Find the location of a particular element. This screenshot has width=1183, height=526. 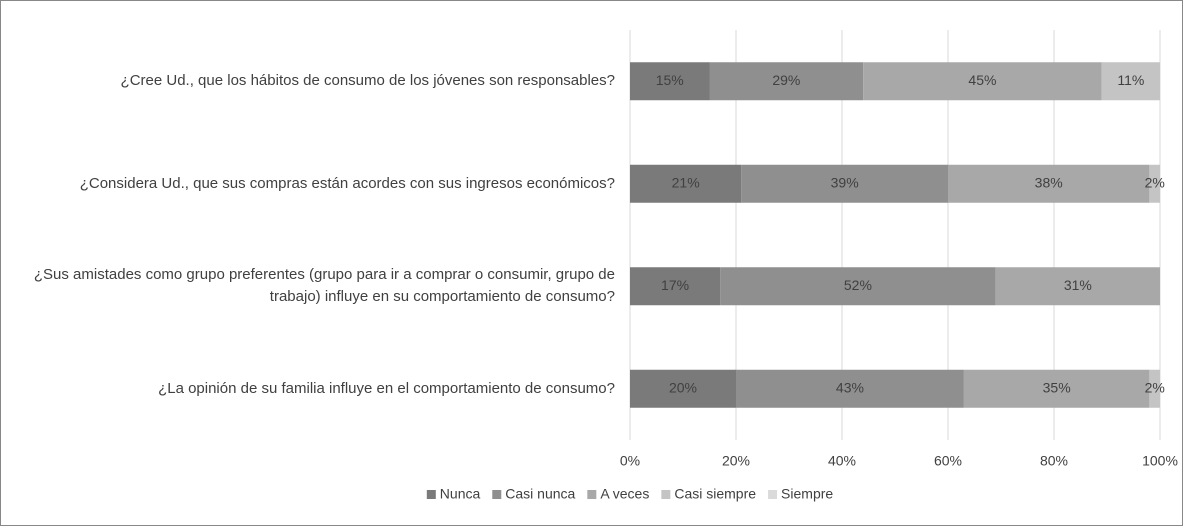

data-label: 21% is located at coordinates (686, 182).